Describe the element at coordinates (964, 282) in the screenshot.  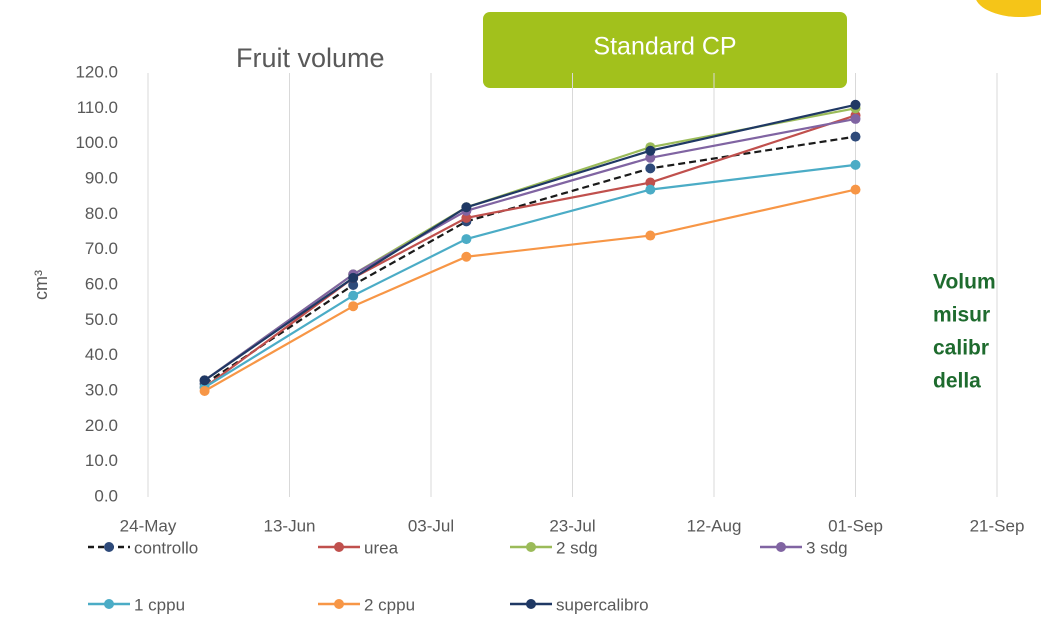
I see `annotation: Volum` at that location.